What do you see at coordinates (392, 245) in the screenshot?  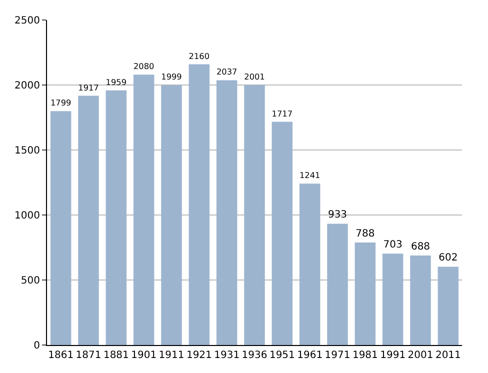 I see `data-label: 703` at bounding box center [392, 245].